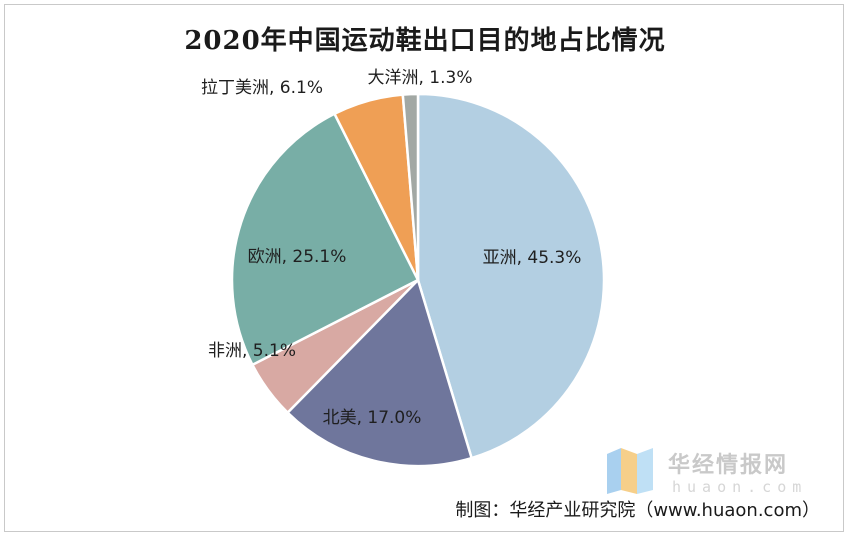 The image size is (850, 538). Describe the element at coordinates (740, 487) in the screenshot. I see `watermark-domain: huaon.com` at that location.